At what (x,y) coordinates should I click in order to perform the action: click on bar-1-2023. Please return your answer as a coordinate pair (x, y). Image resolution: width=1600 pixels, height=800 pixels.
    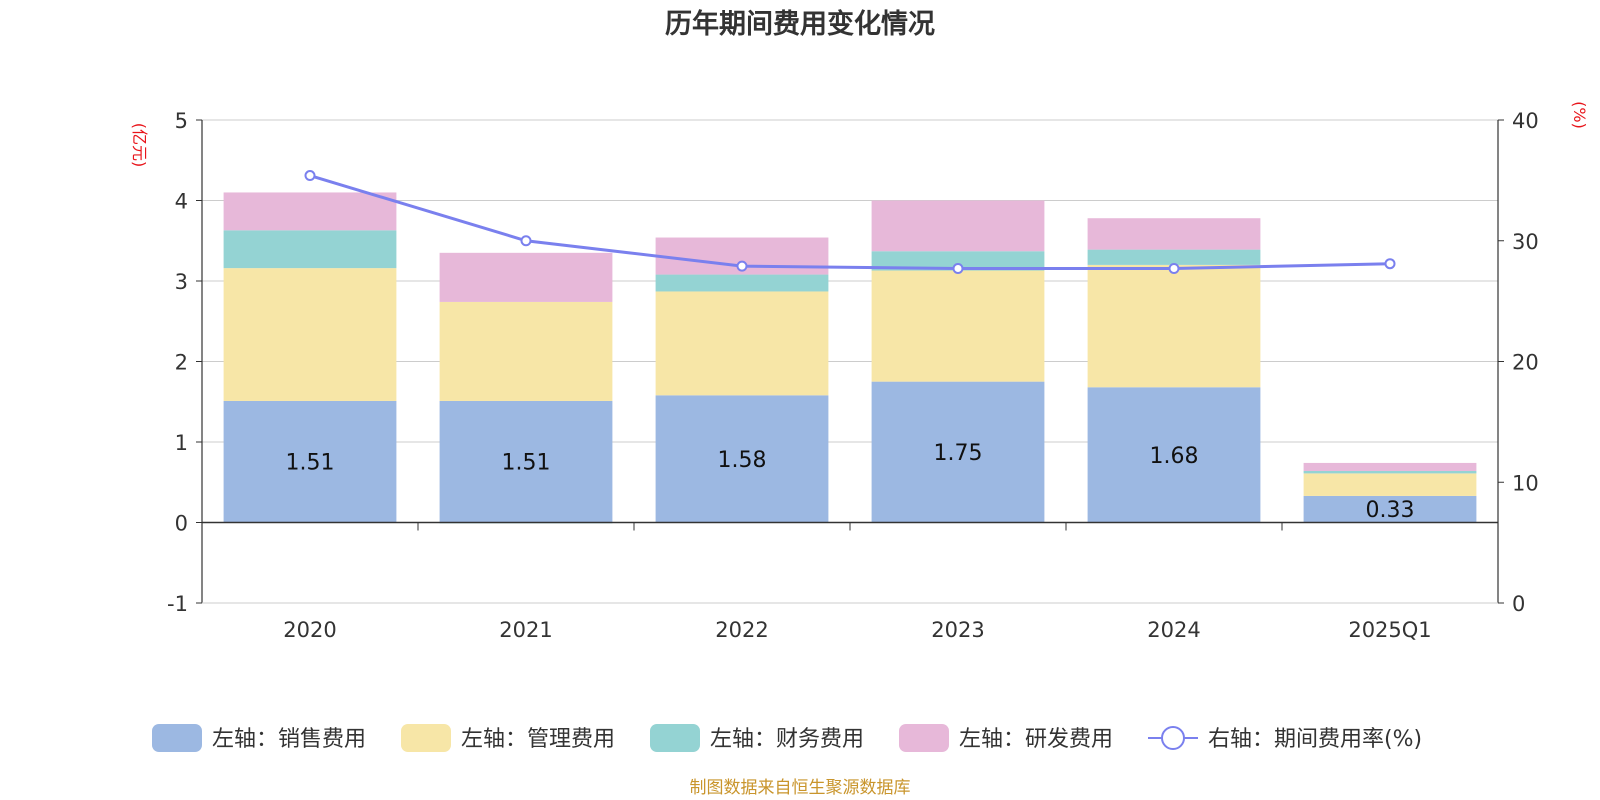
    Looking at the image, I should click on (958, 452).